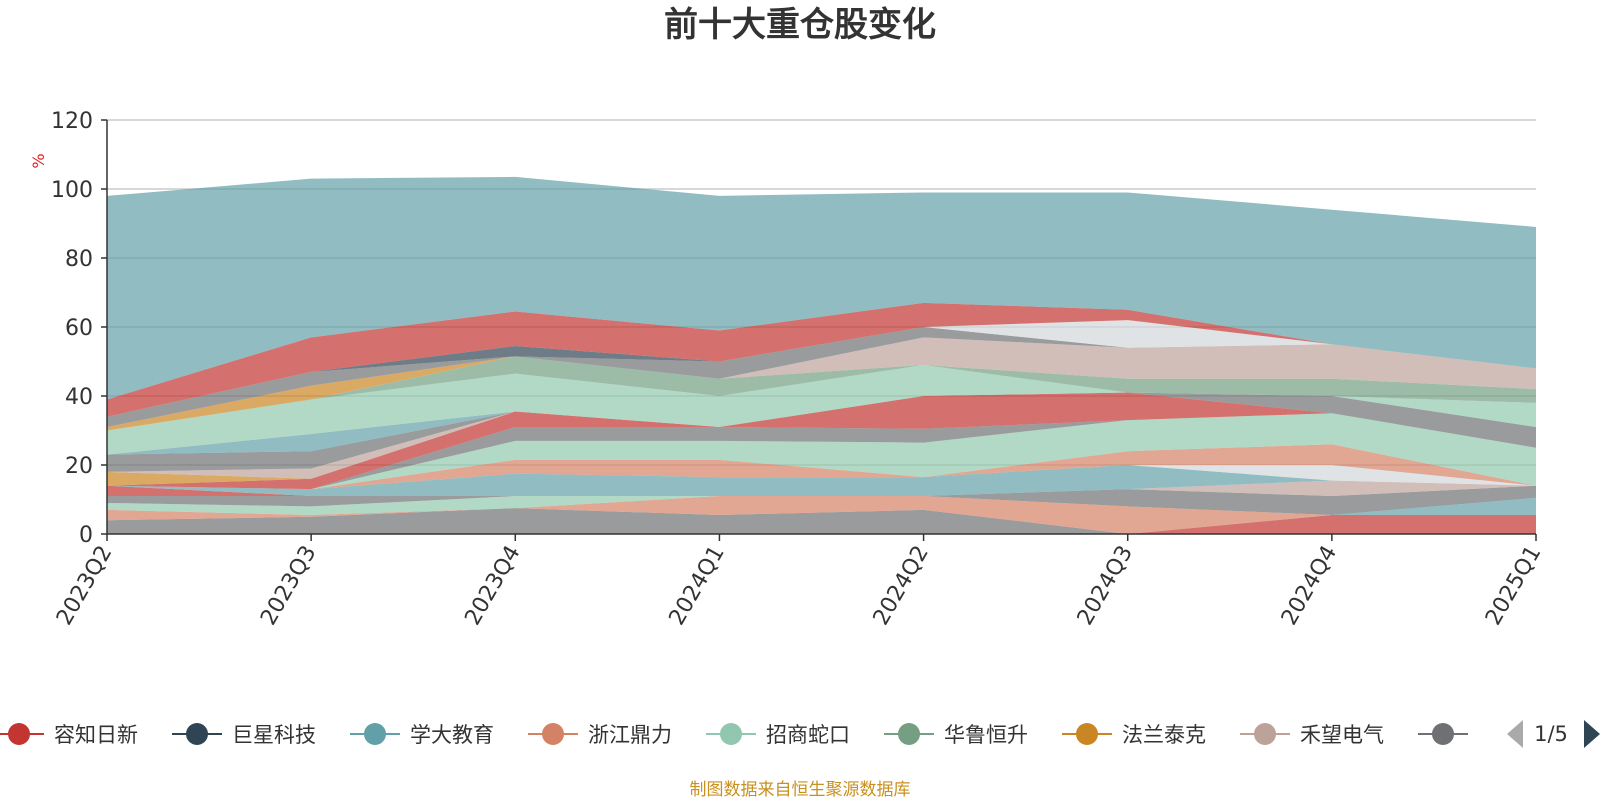 This screenshot has height=800, width=1600. I want to click on y-axis-ticks: 0 20 40 60 80 100 120, so click(79, 328).